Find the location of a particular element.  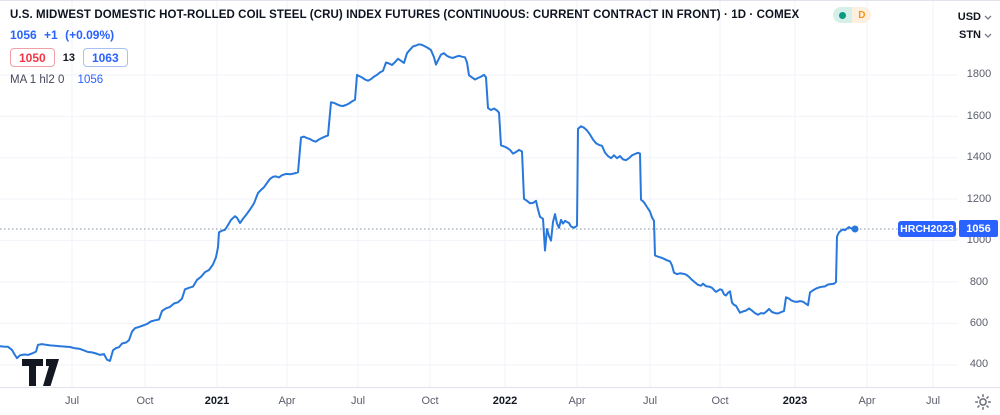

y-axis-label: 1600 is located at coordinates (979, 115).